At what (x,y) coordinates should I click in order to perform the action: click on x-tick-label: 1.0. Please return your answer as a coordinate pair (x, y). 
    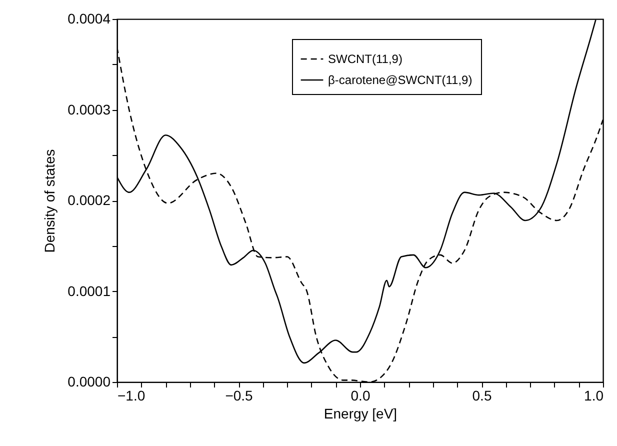
    Looking at the image, I should click on (594, 396).